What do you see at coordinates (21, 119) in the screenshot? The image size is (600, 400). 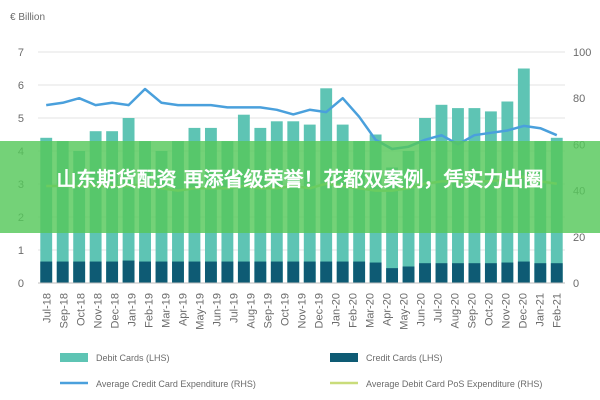 I see `y-left-tick-label: 5` at bounding box center [21, 119].